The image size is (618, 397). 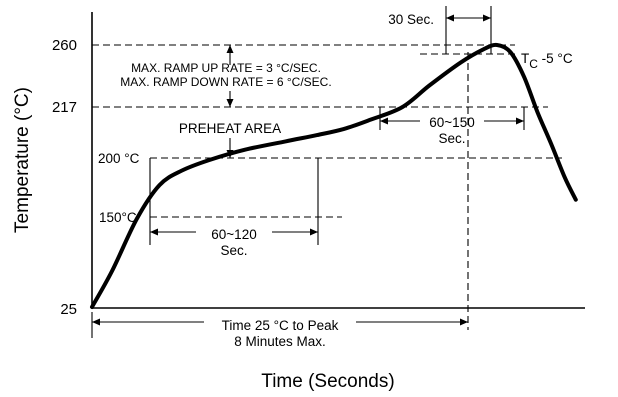 What do you see at coordinates (154, 232) in the screenshot?
I see `preheat-time-arrow-head-left` at bounding box center [154, 232].